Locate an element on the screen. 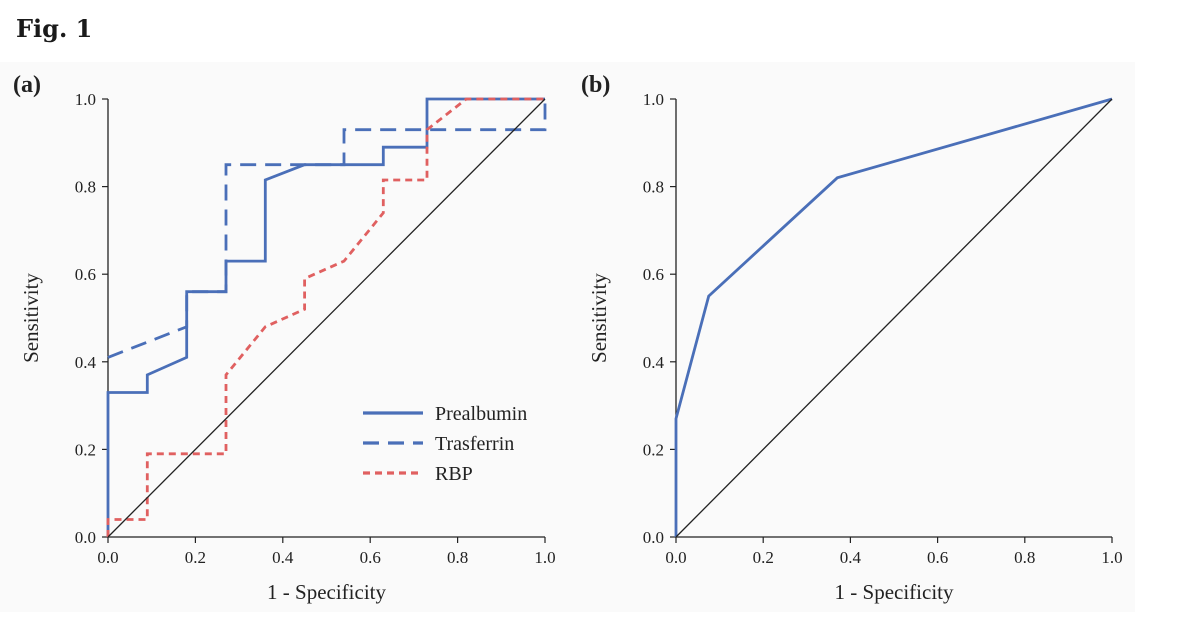 The width and height of the screenshot is (1200, 618). legend-label-prealbumin: Prealbumin is located at coordinates (481, 414).